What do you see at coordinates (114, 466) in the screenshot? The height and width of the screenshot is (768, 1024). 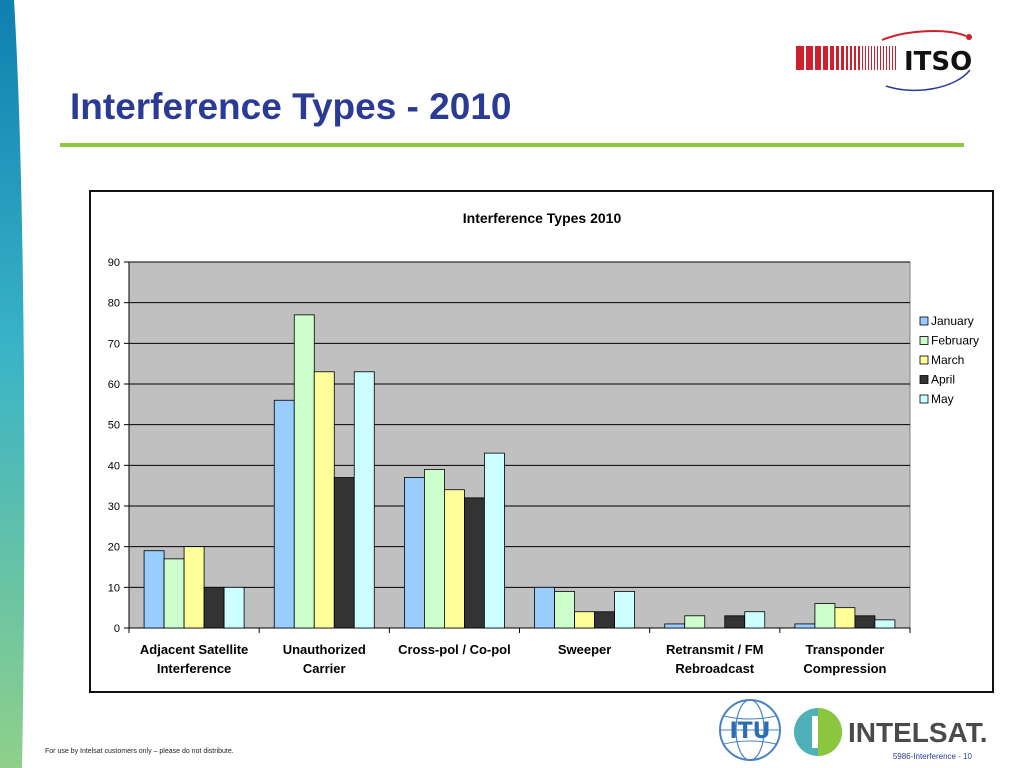 I see `y-tick-label: 40` at bounding box center [114, 466].